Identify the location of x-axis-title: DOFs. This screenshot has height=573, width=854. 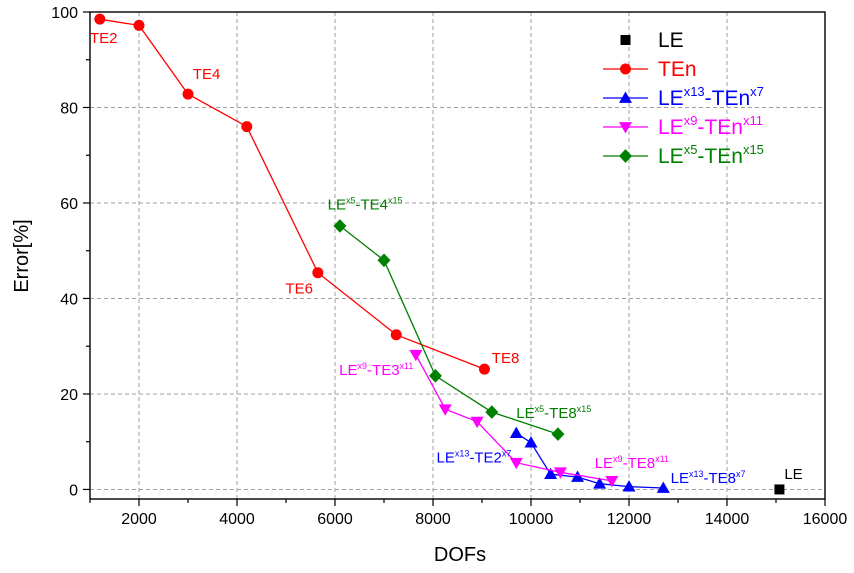
(460, 555).